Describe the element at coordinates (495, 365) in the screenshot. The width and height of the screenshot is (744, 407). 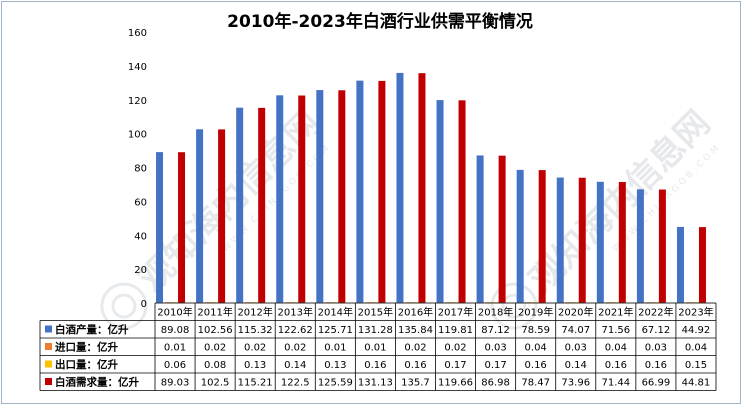
I see `data-label: 0.17` at that location.